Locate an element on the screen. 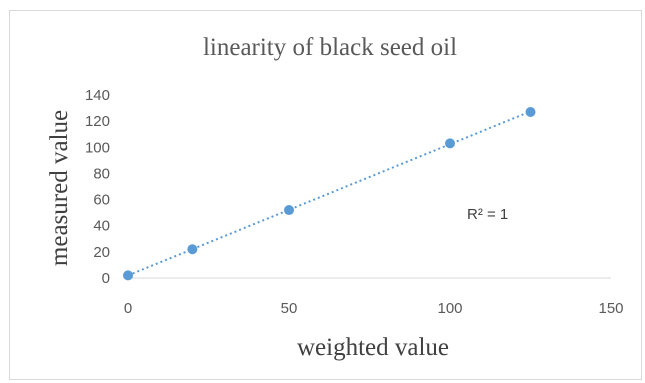  y-tick-label: 40 is located at coordinates (101, 226).